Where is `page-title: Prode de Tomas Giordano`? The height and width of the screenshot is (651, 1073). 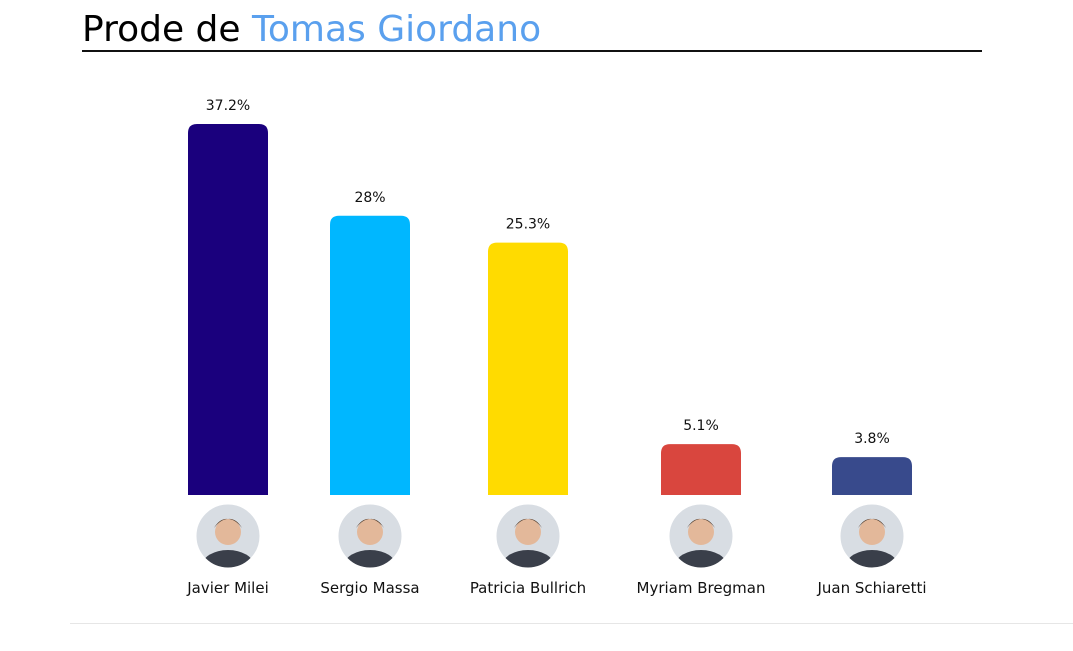
page-title: Prode de Tomas Giordano is located at coordinates (311, 30).